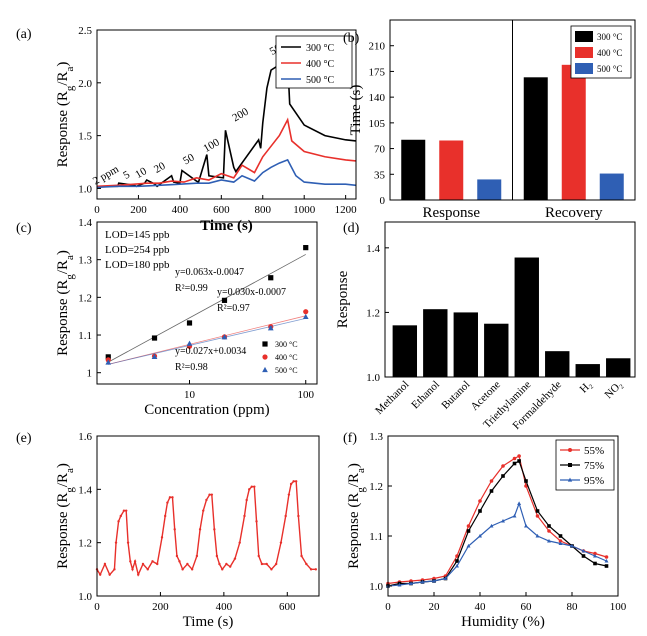 This screenshot has height=636, width=647. I want to click on y-tick-label: 1, so click(90, 374).